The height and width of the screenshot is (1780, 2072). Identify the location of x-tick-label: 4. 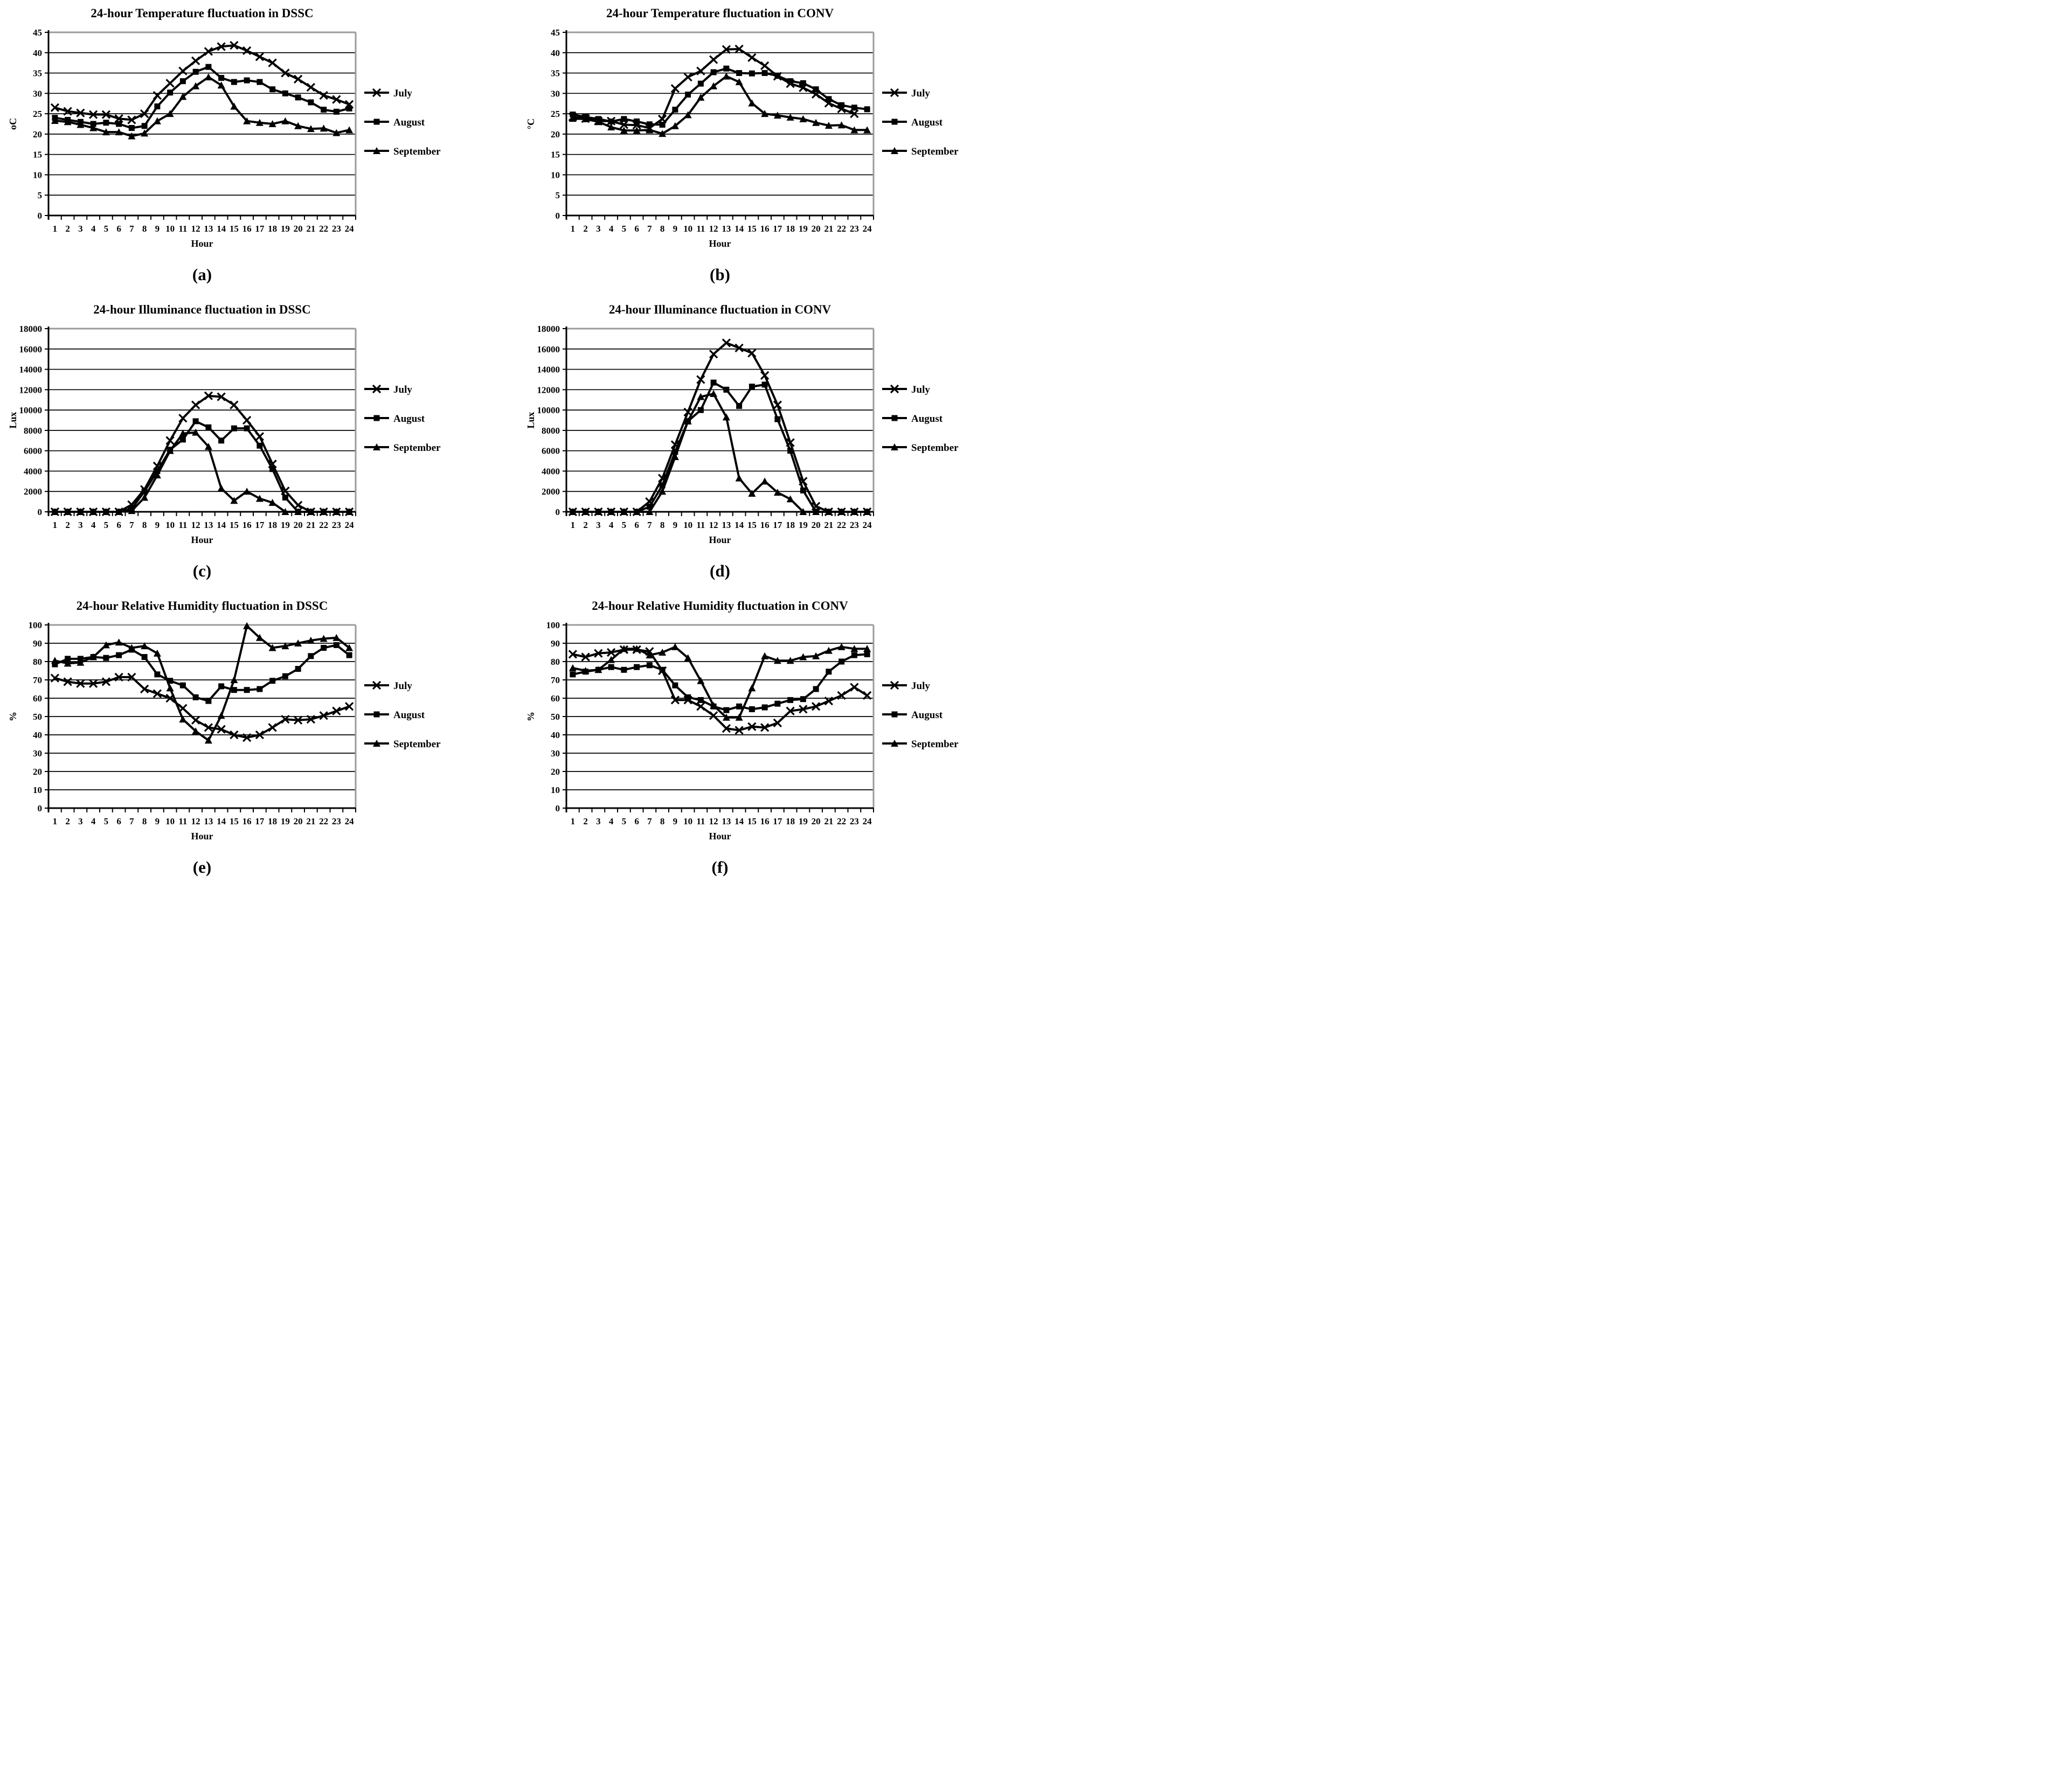
(93, 229).